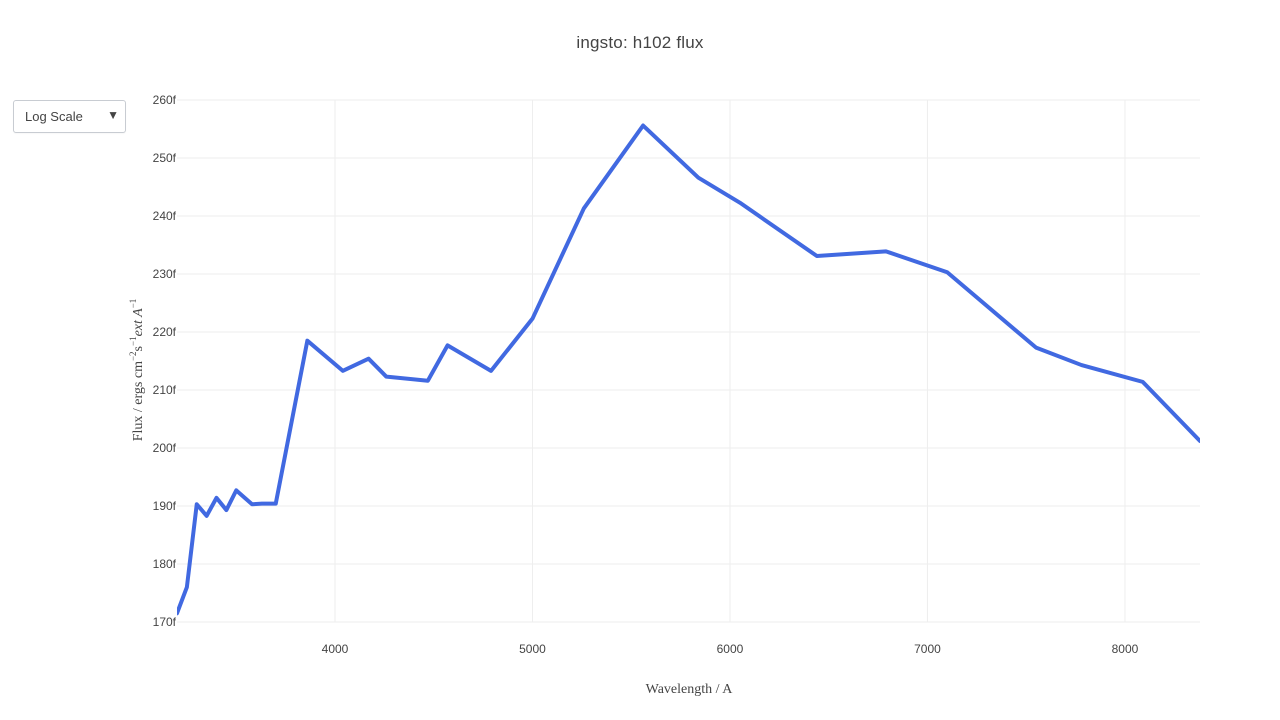 The width and height of the screenshot is (1280, 720). What do you see at coordinates (165, 622) in the screenshot?
I see `y-tick-label: 170f` at bounding box center [165, 622].